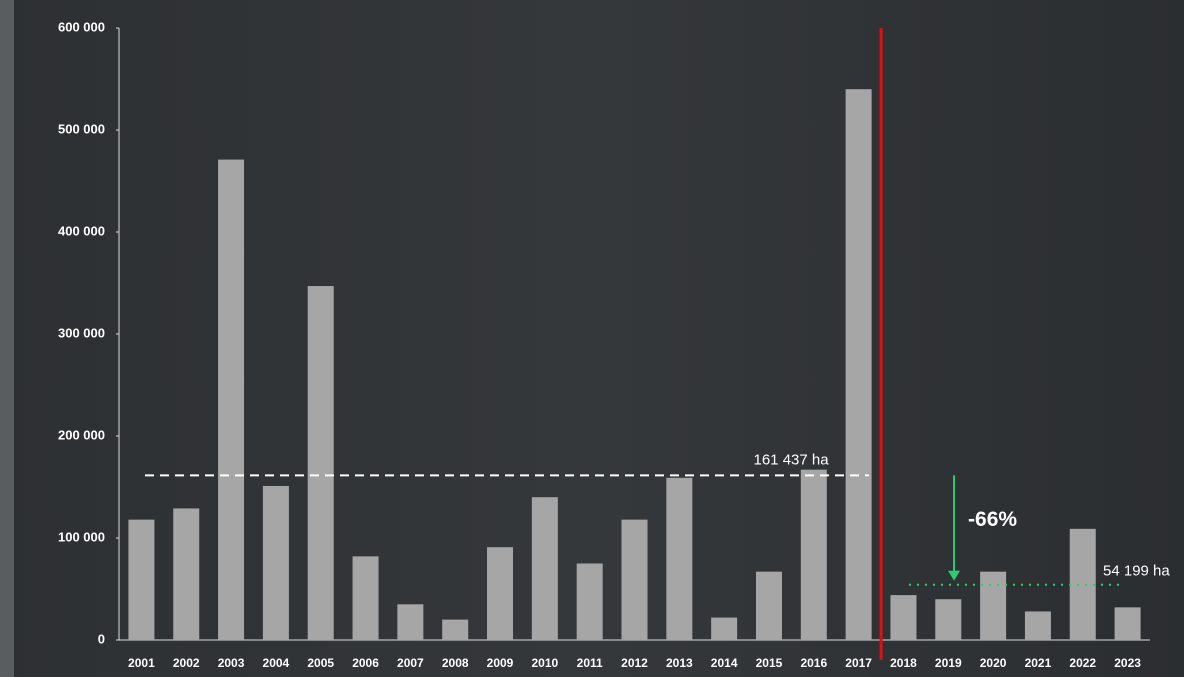 The image size is (1184, 677). I want to click on x-tick-label: 2020, so click(993, 663).